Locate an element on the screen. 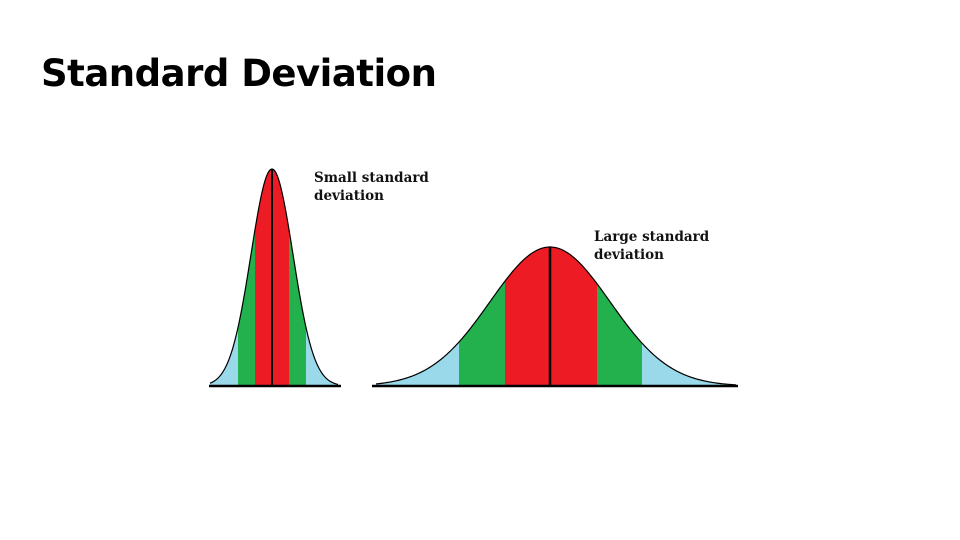 This screenshot has height=540, width=960. small-sd-label-line2: deviation is located at coordinates (349, 196).